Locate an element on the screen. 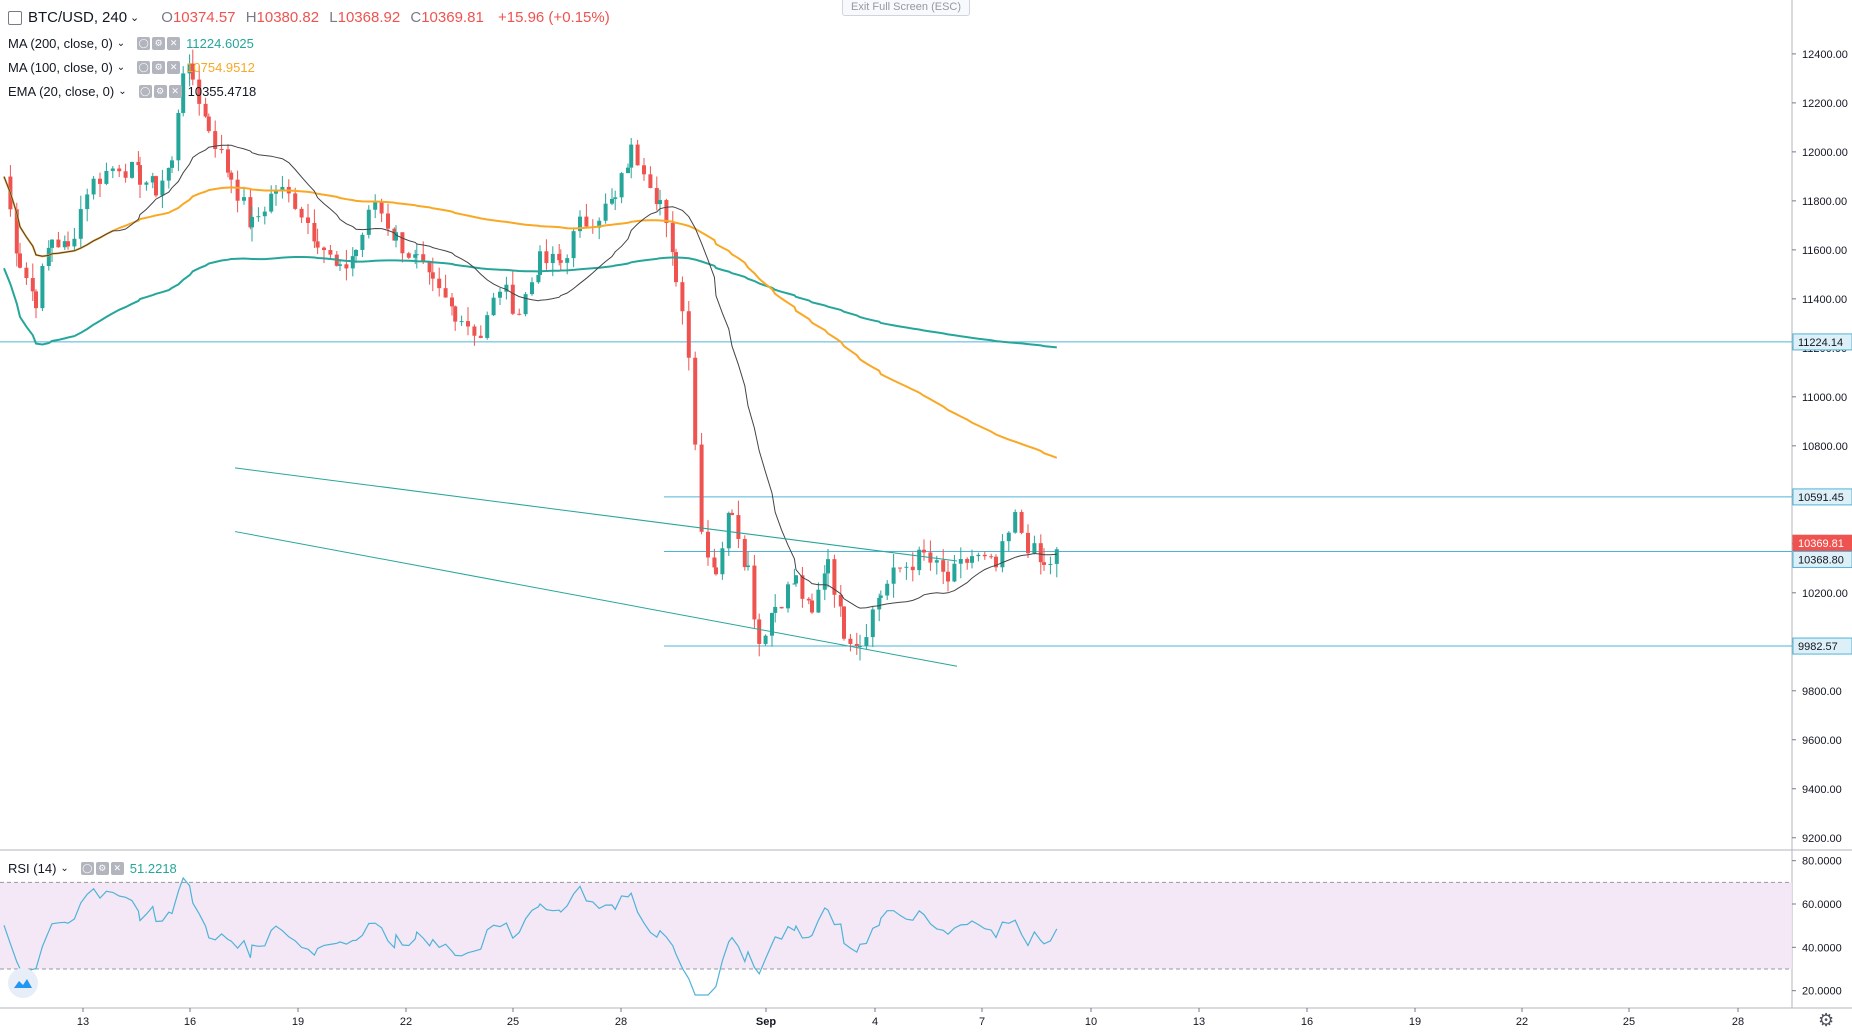 The image size is (1852, 1032). gear-icon: ⚙ is located at coordinates (1826, 1020).